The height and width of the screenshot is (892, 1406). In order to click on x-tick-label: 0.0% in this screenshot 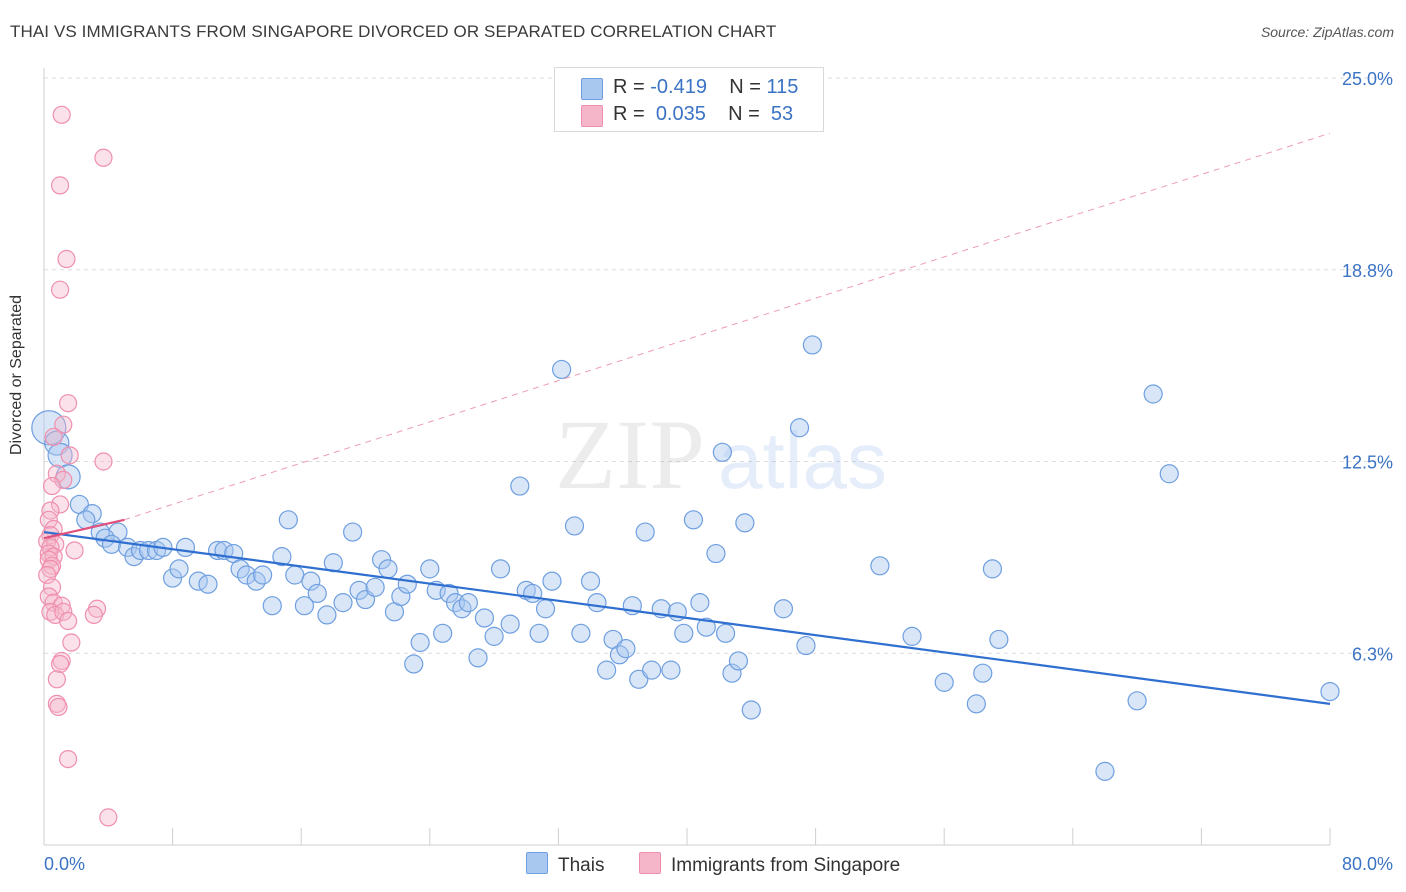, I will do `click(64, 864)`.